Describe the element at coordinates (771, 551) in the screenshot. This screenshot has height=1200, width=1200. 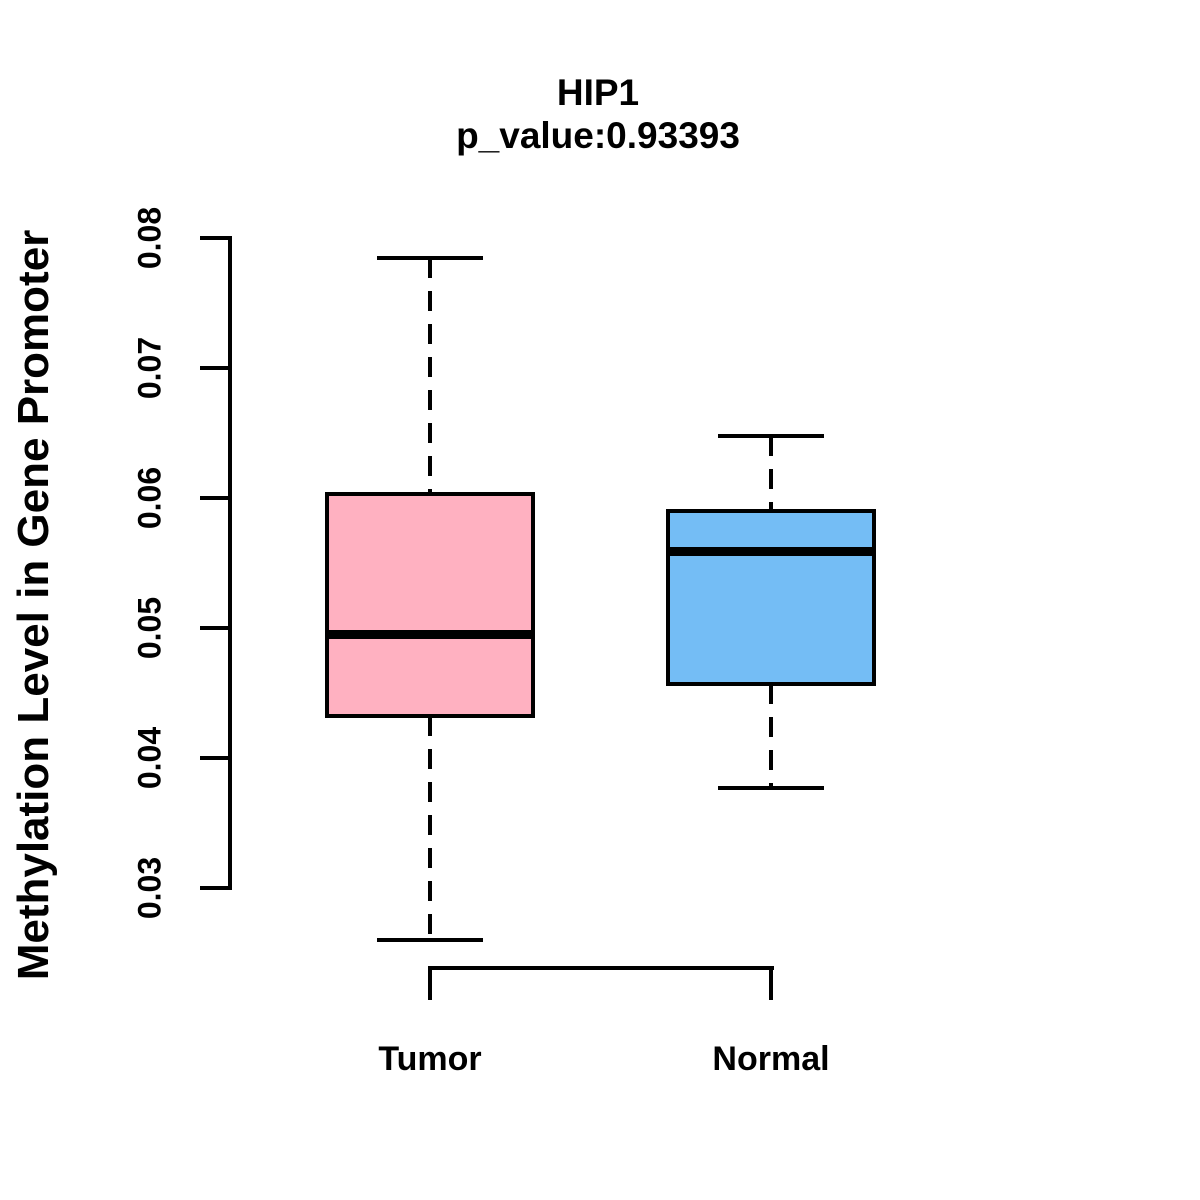
I see `normal-median-line` at that location.